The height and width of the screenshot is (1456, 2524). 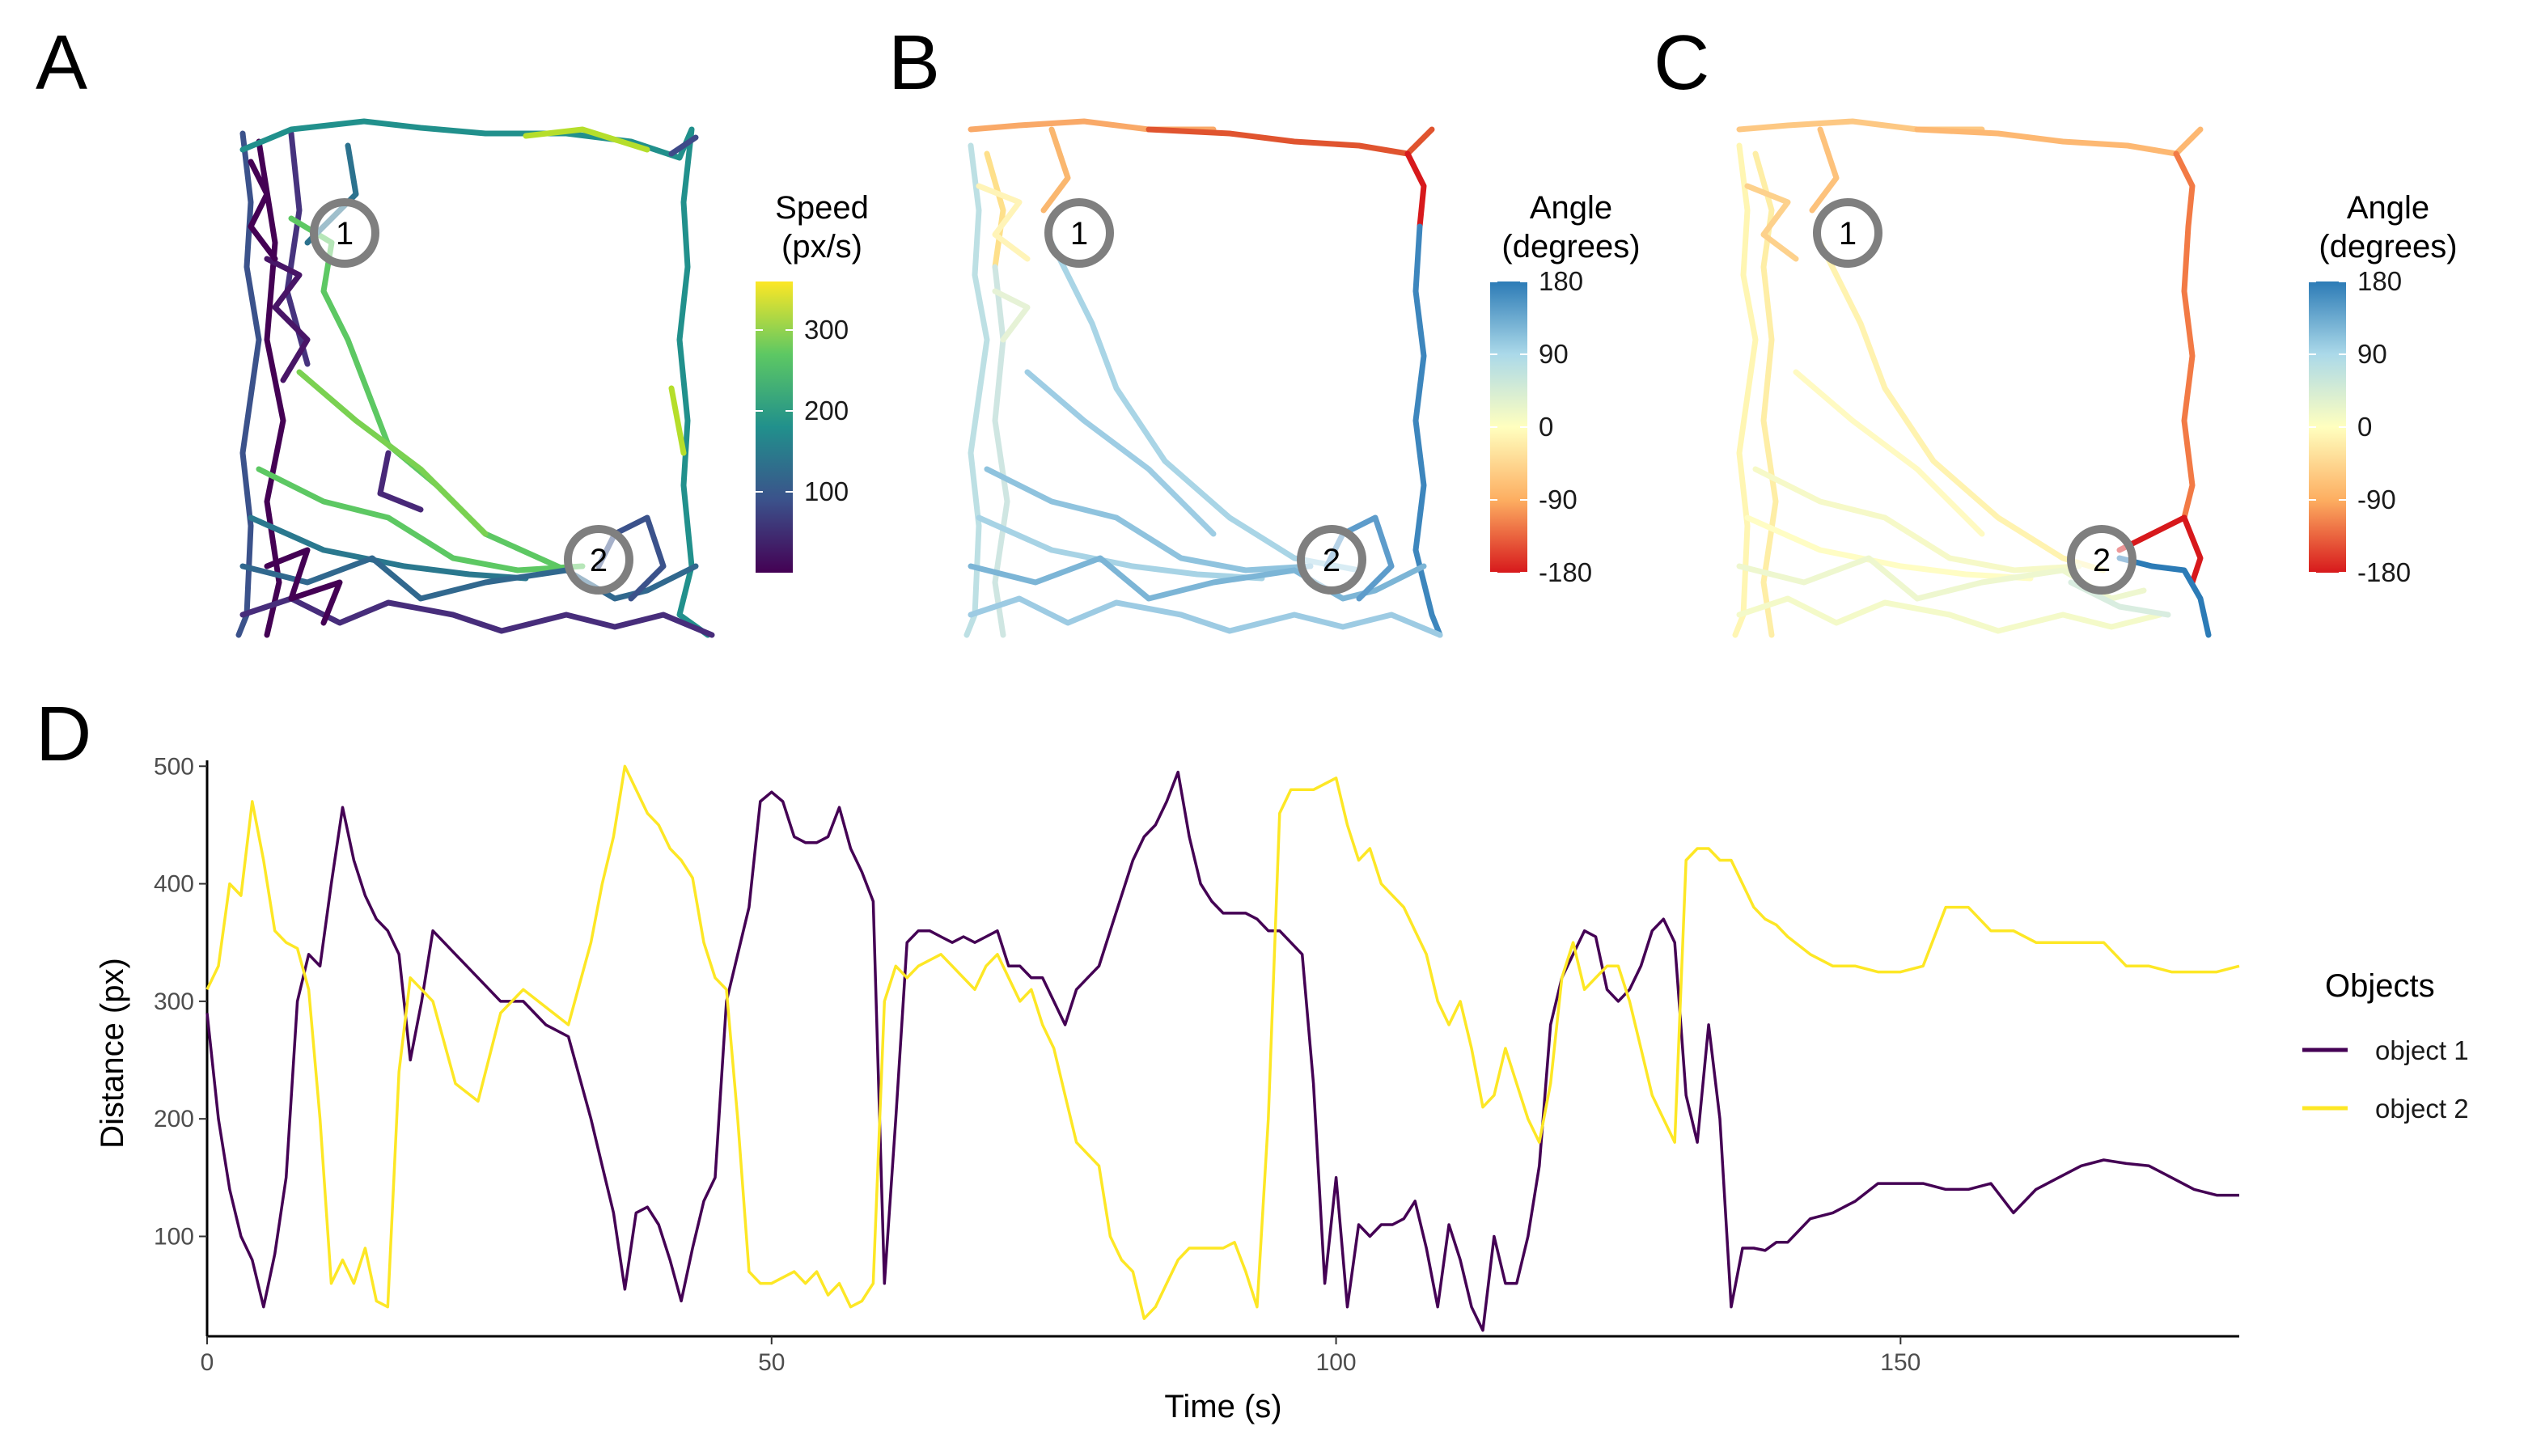 I want to click on legend-title-c-line2: (degrees), so click(x=2388, y=247).